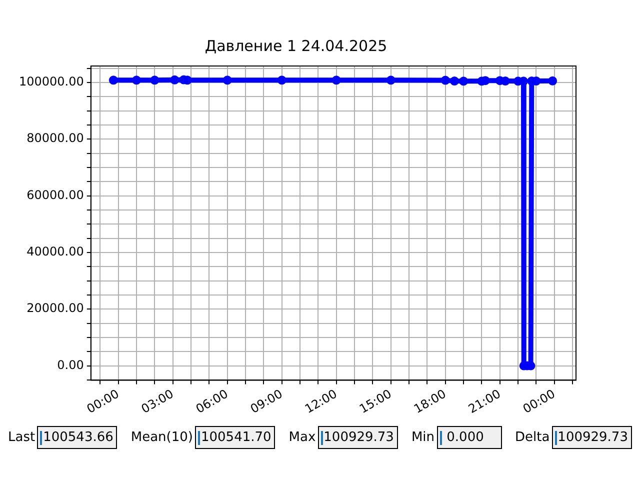 The width and height of the screenshot is (640, 480). What do you see at coordinates (235, 437) in the screenshot?
I see `text-field: 100541.70` at bounding box center [235, 437].